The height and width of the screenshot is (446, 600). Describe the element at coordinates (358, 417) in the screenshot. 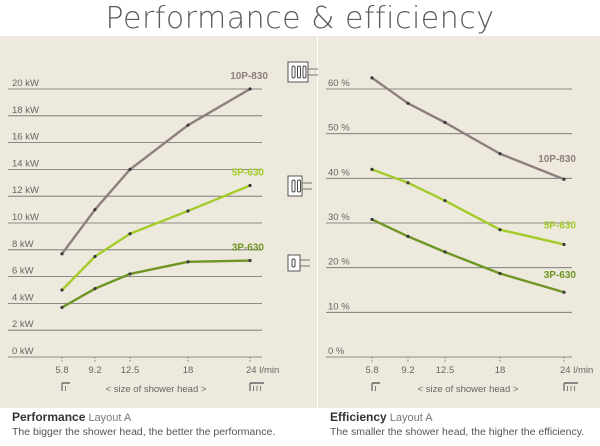

I see `right-caption-title: Efficiency` at that location.